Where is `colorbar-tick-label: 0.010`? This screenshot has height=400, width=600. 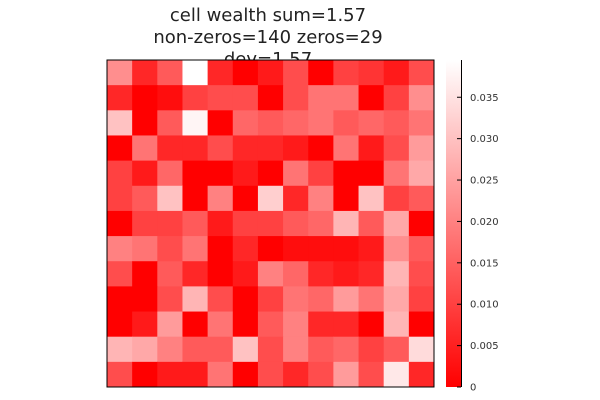 colorbar-tick-label: 0.010 is located at coordinates (484, 305).